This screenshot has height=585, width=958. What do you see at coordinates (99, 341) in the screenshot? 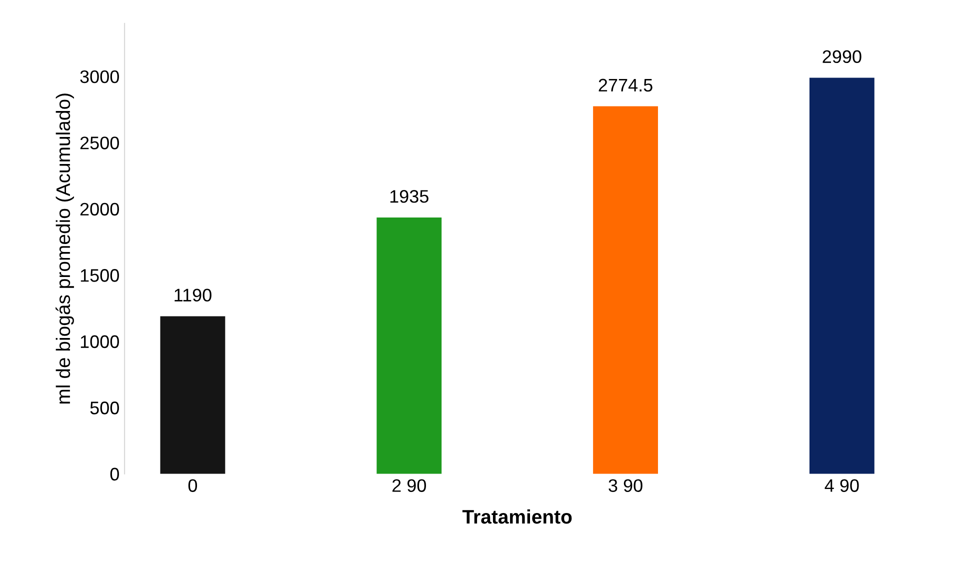
I see `y-tick-label: 1000` at bounding box center [99, 341].